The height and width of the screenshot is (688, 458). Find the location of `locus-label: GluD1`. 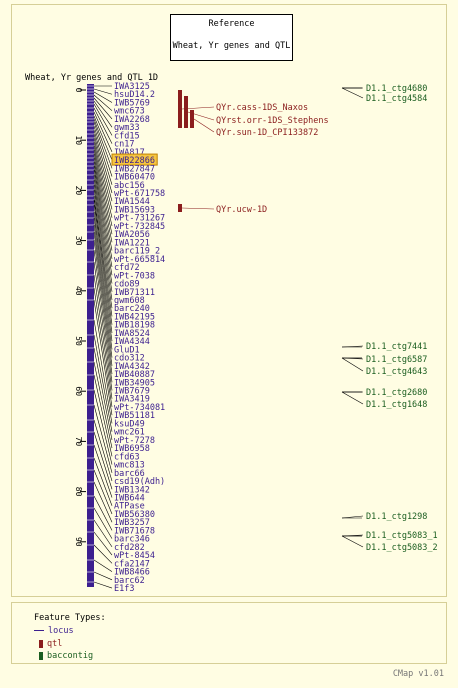

locus-label: GluD1 is located at coordinates (127, 350).